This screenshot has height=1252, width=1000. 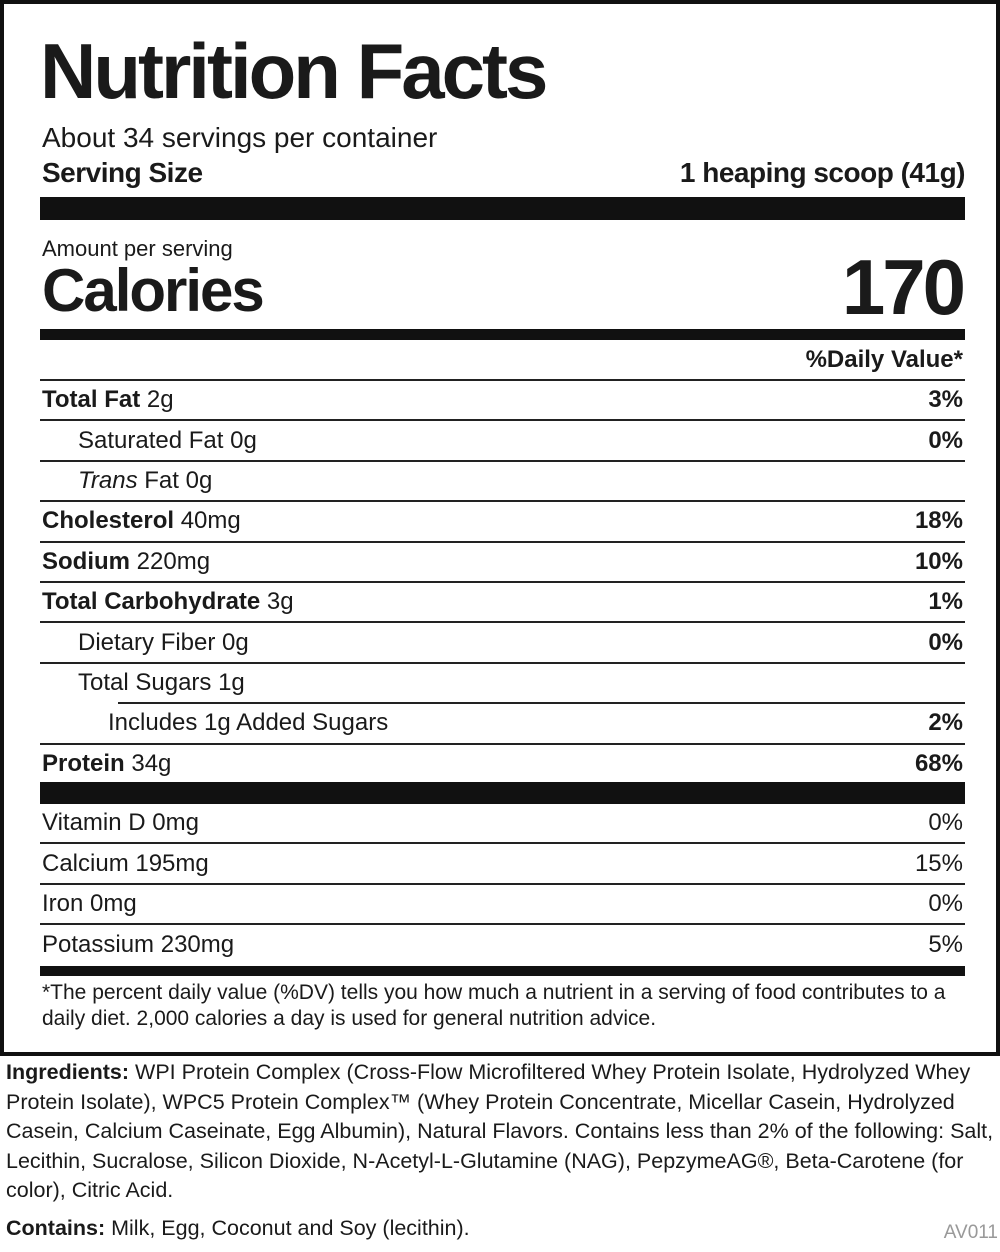 I want to click on nutrient-row-sodium: Sodium 220mg 10%, so click(x=502, y=560).